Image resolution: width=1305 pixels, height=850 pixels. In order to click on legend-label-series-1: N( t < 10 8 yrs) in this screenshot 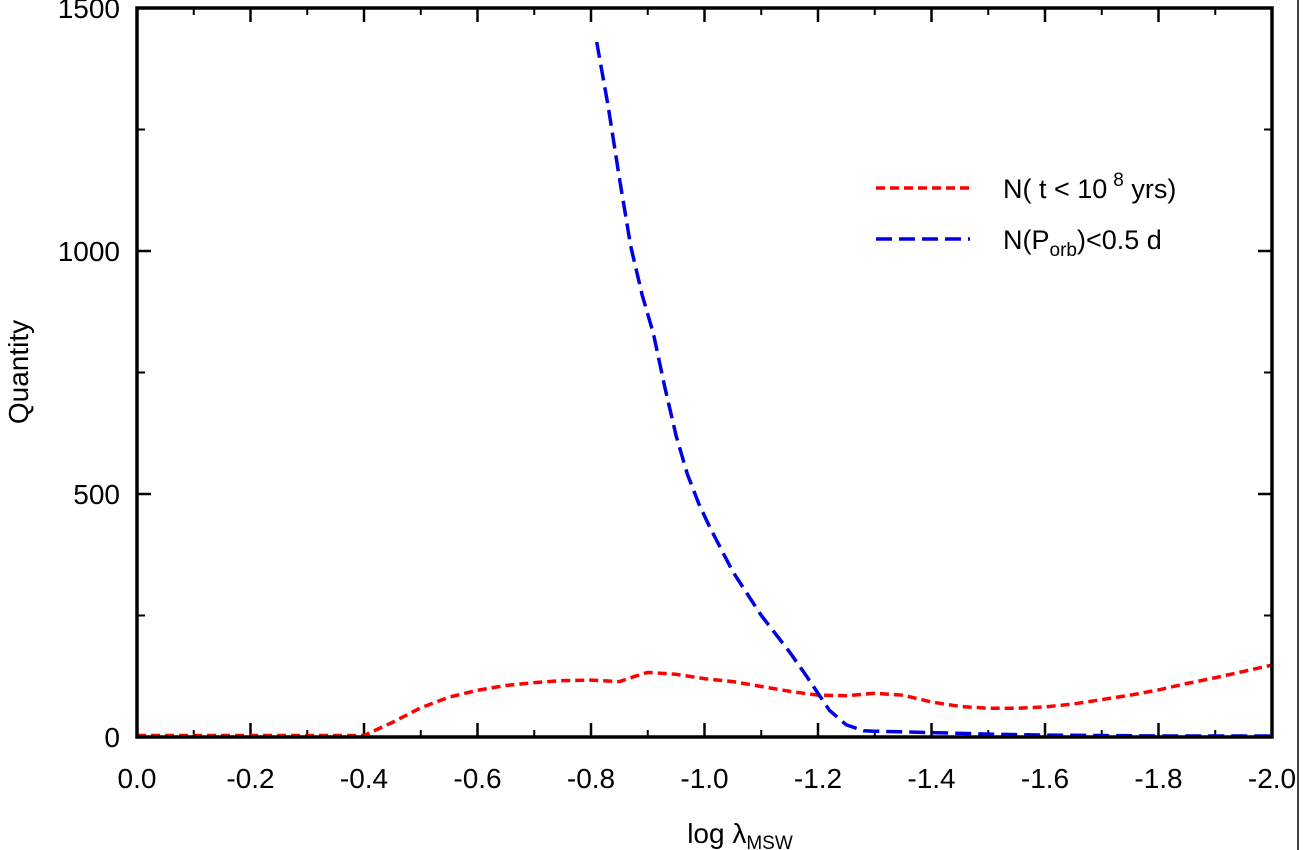, I will do `click(1089, 187)`.